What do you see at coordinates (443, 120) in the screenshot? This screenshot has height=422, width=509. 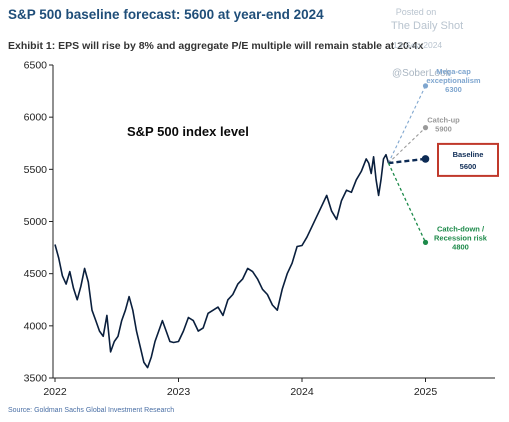 I see `catch-up-label: Catch-up` at bounding box center [443, 120].